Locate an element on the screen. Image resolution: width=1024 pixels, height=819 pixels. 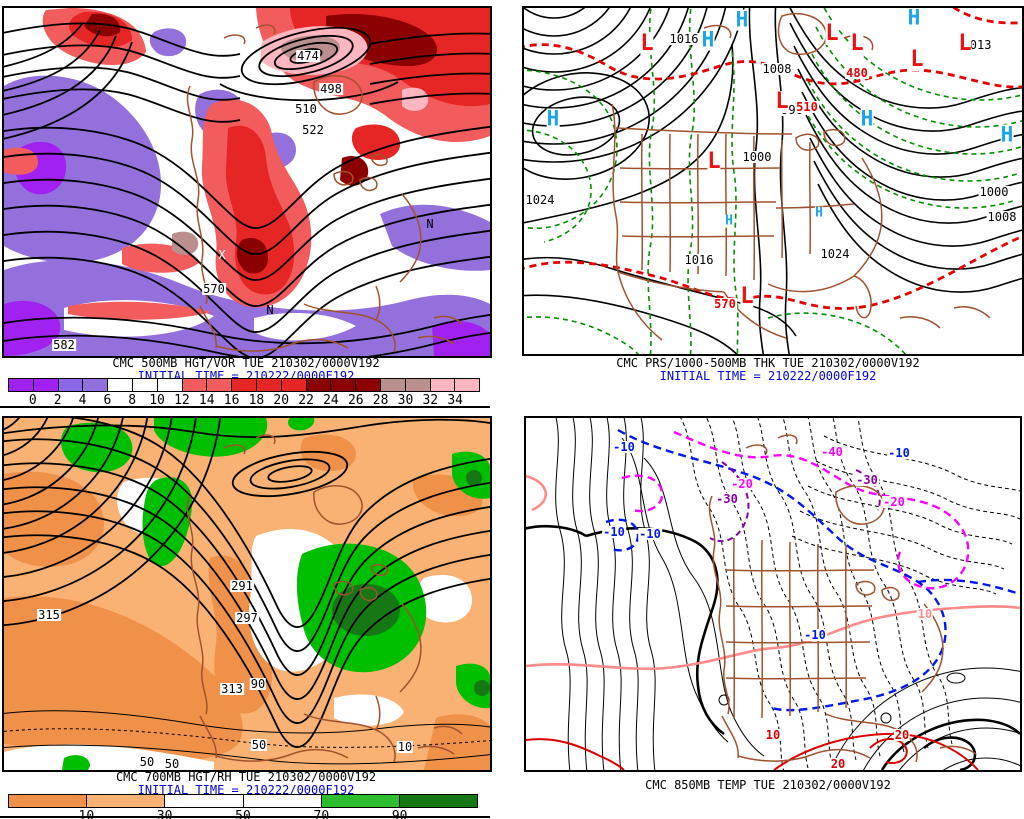
colorbar-tick-label: 32 is located at coordinates (430, 400).